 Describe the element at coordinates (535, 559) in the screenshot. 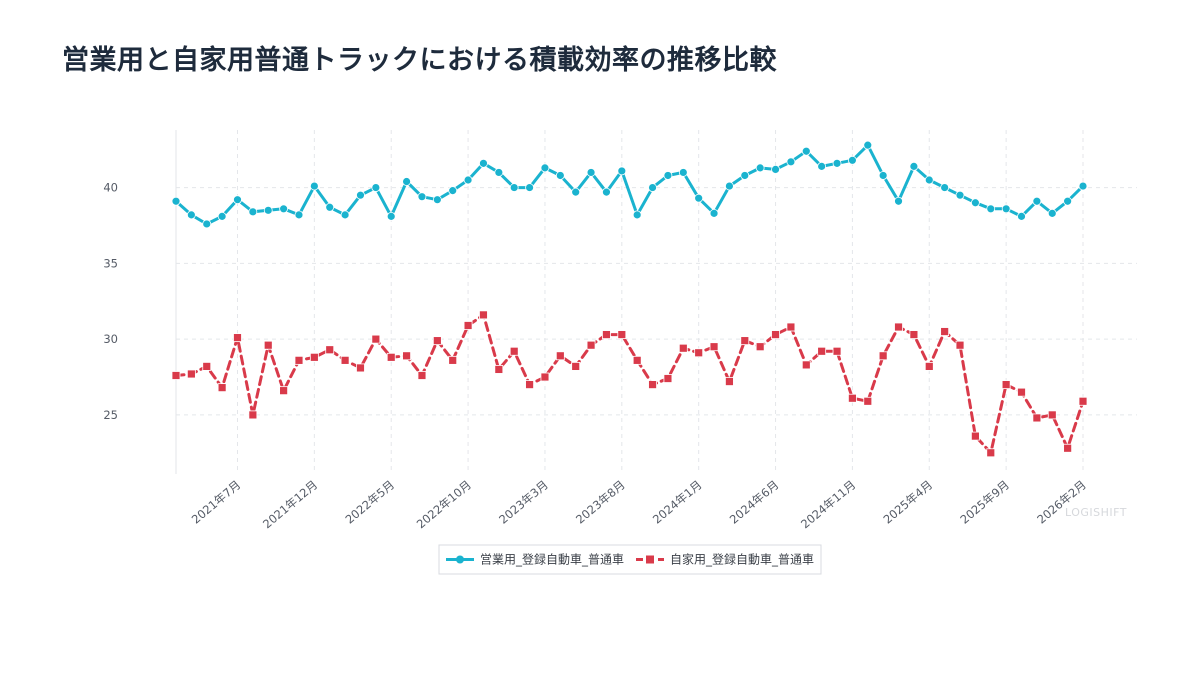

I see `legend-item-commercial: 営業用_登録自動車_普通車` at that location.